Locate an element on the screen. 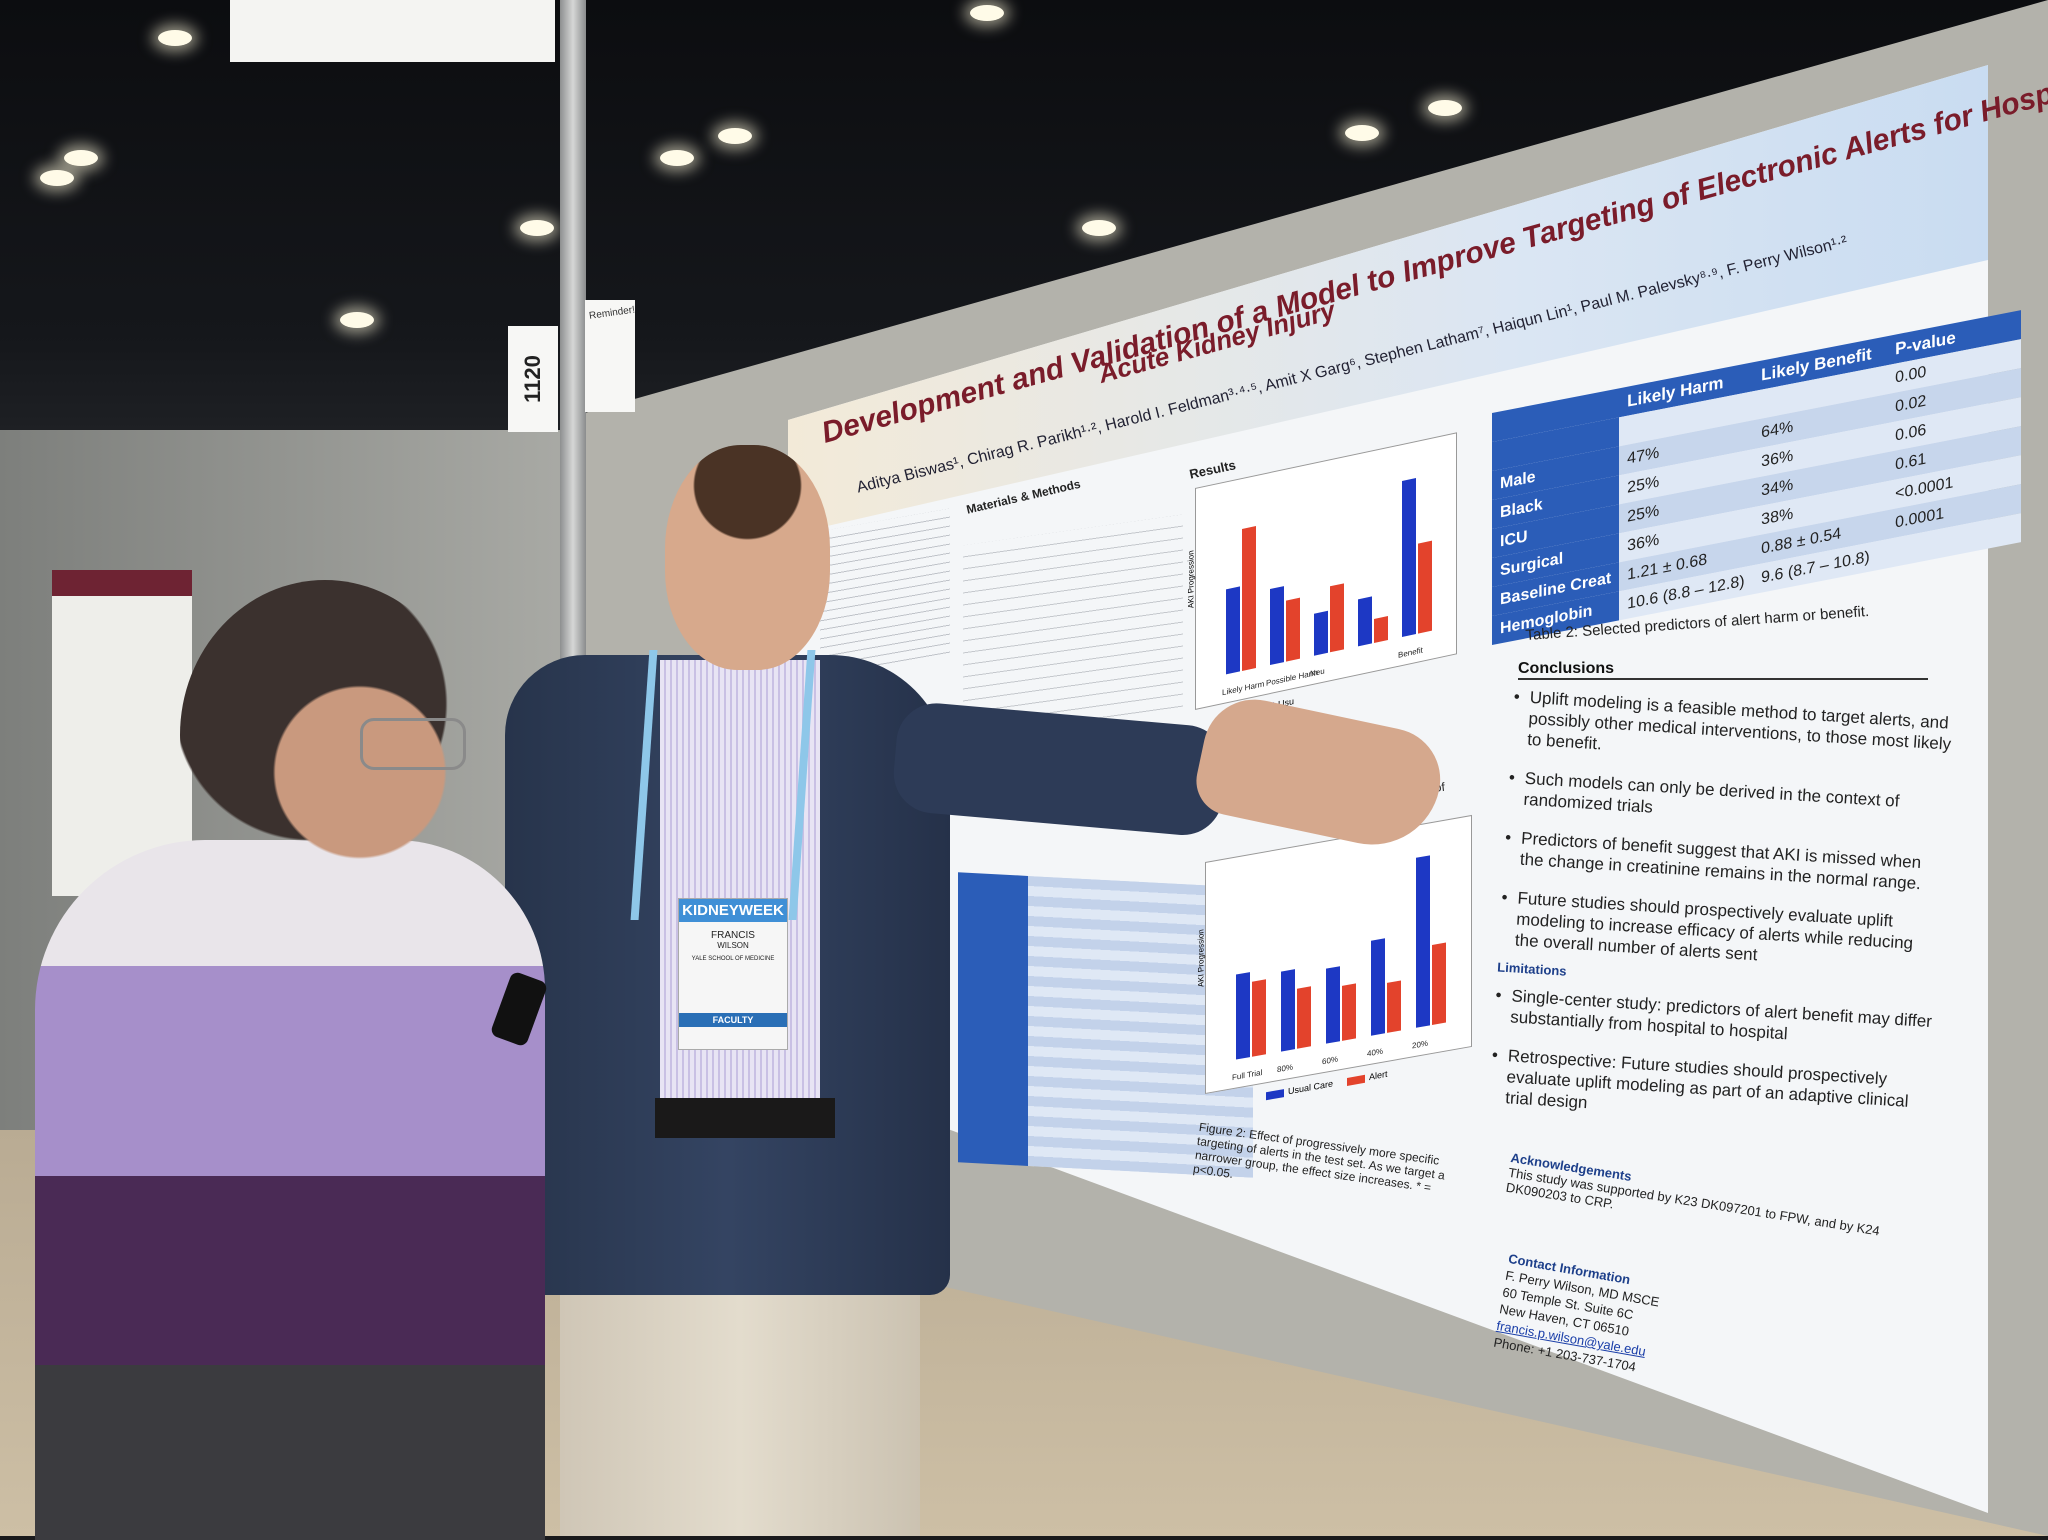 The height and width of the screenshot is (1540, 2048). reminder-heading: Reminder! is located at coordinates (612, 313).